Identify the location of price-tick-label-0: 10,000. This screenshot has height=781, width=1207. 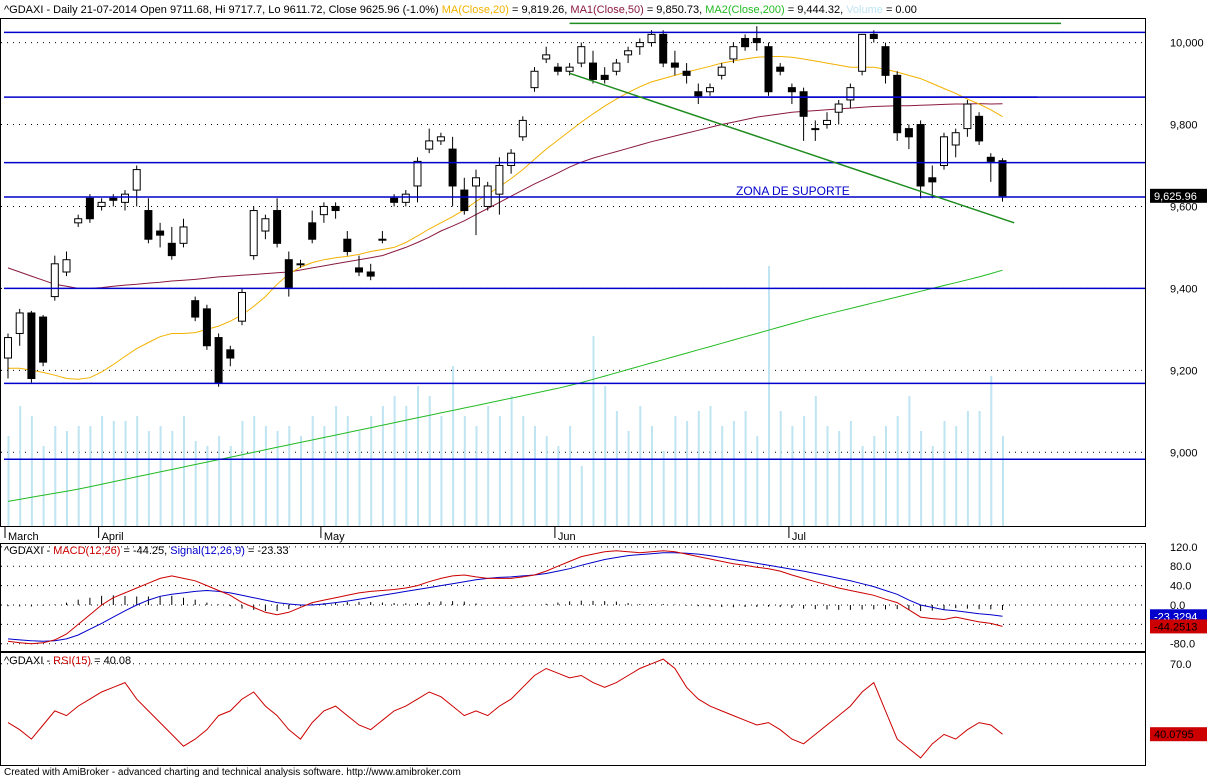
(1187, 44).